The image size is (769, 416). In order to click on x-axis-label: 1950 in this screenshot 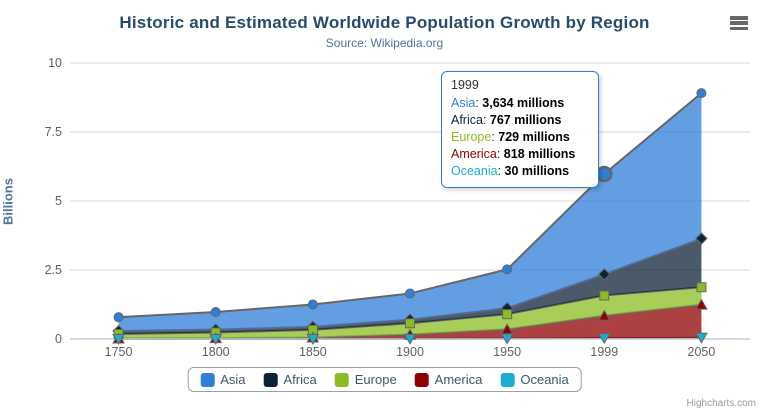, I will do `click(507, 352)`.